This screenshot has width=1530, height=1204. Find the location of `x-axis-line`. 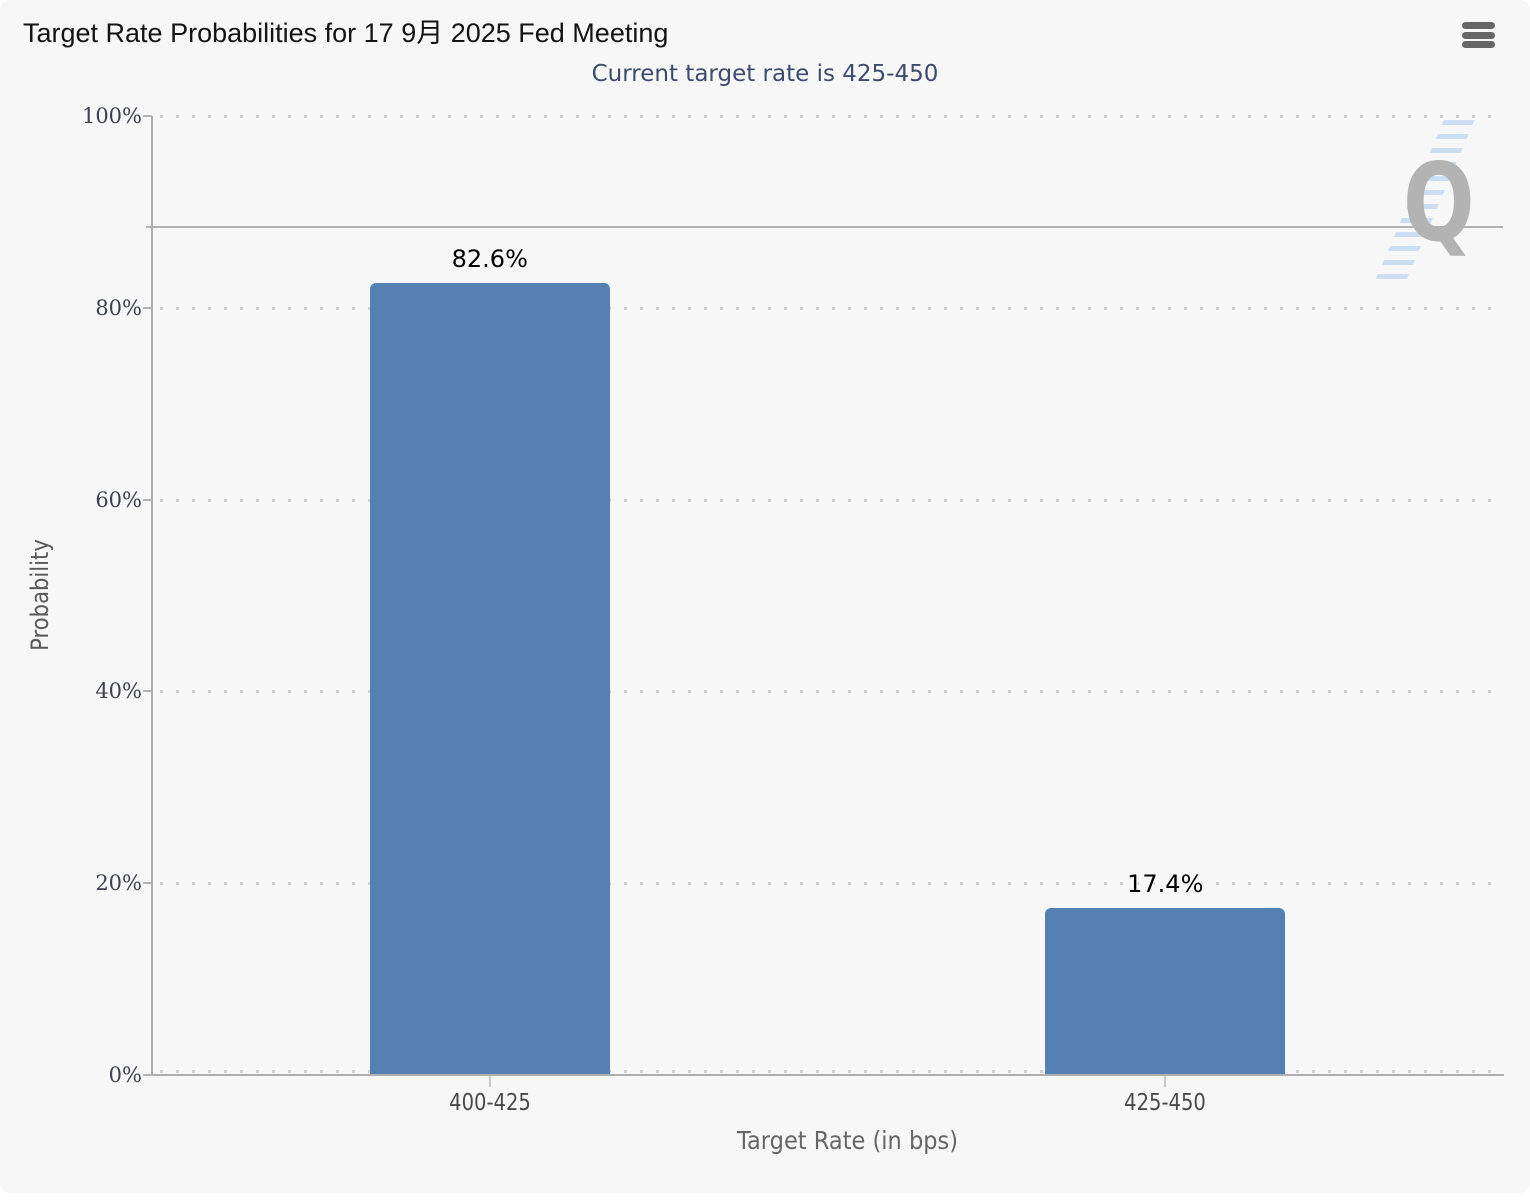

x-axis-line is located at coordinates (827, 1075).